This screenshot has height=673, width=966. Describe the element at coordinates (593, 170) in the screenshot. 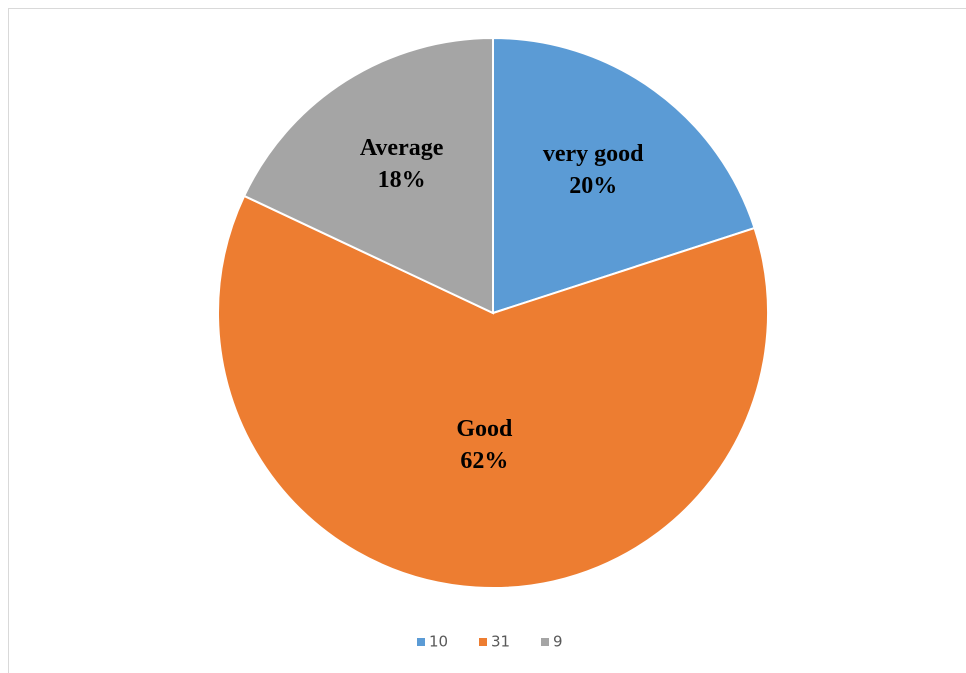

I see `data-label: very good 20%` at that location.